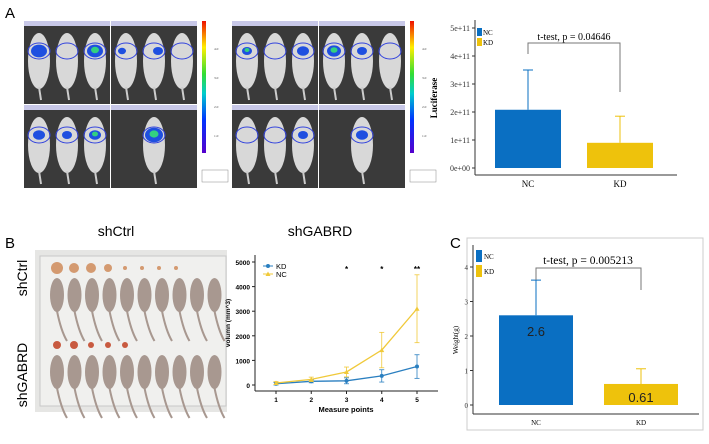 The height and width of the screenshot is (444, 709). I want to click on panel-label-b: B, so click(10, 243).